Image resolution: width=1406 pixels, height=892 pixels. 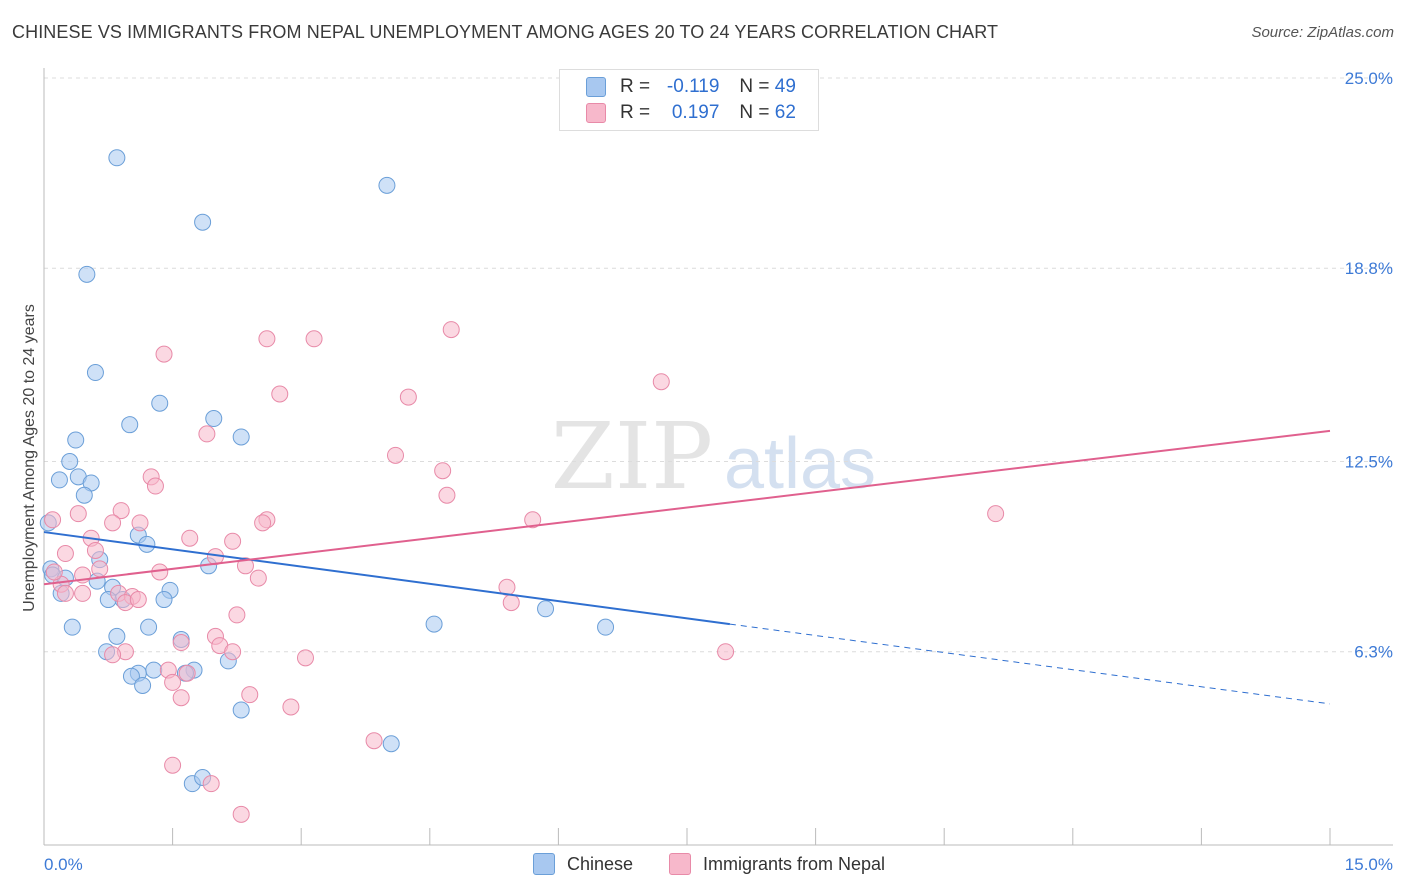 What do you see at coordinates (1373, 652) in the screenshot?
I see `y-tick-label: 6.3%` at bounding box center [1373, 652].